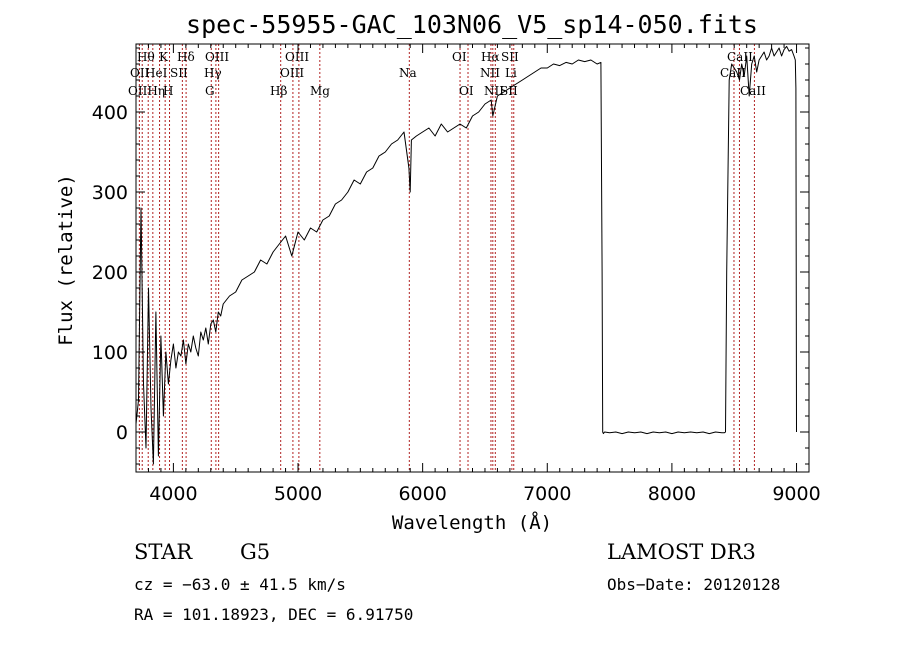 The height and width of the screenshot is (649, 900). Describe the element at coordinates (422, 494) in the screenshot. I see `x-tick-label: 6000` at that location.